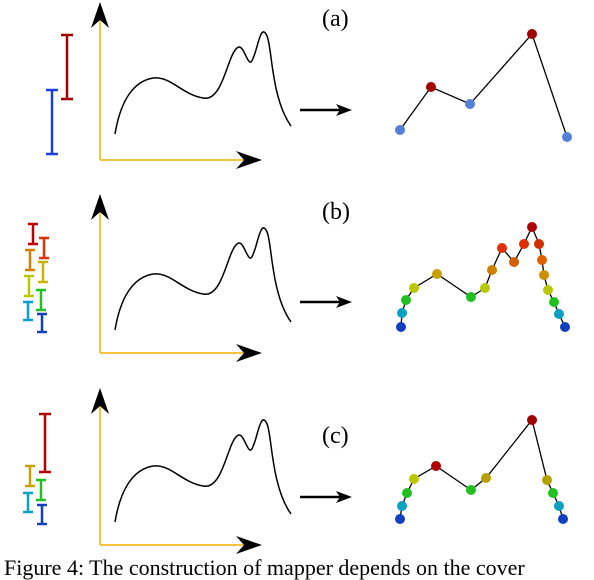 The image size is (594, 580). I want to click on mapper-graph-c, so click(481, 469).